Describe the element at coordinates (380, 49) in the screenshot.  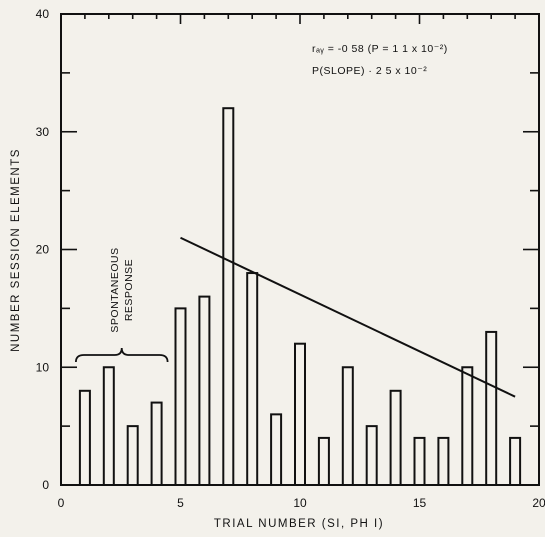
I see `correlation-stat: rₐᵧ = -0 58 (P = 1 1 x 10⁻²)` at that location.